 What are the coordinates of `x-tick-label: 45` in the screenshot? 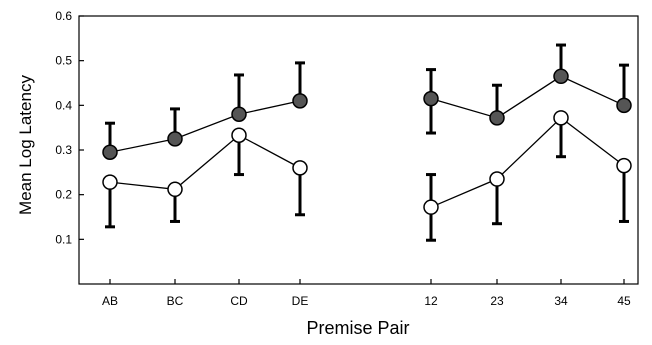 It's located at (624, 301).